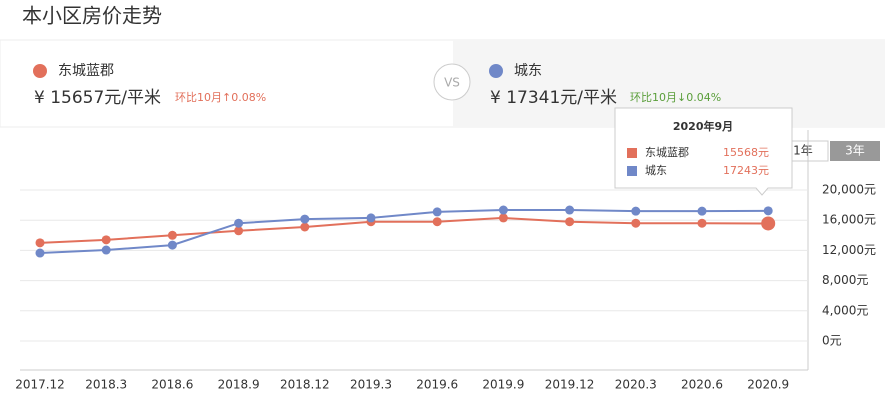  I want to click on y-tick-label: 12,000元, so click(849, 250).